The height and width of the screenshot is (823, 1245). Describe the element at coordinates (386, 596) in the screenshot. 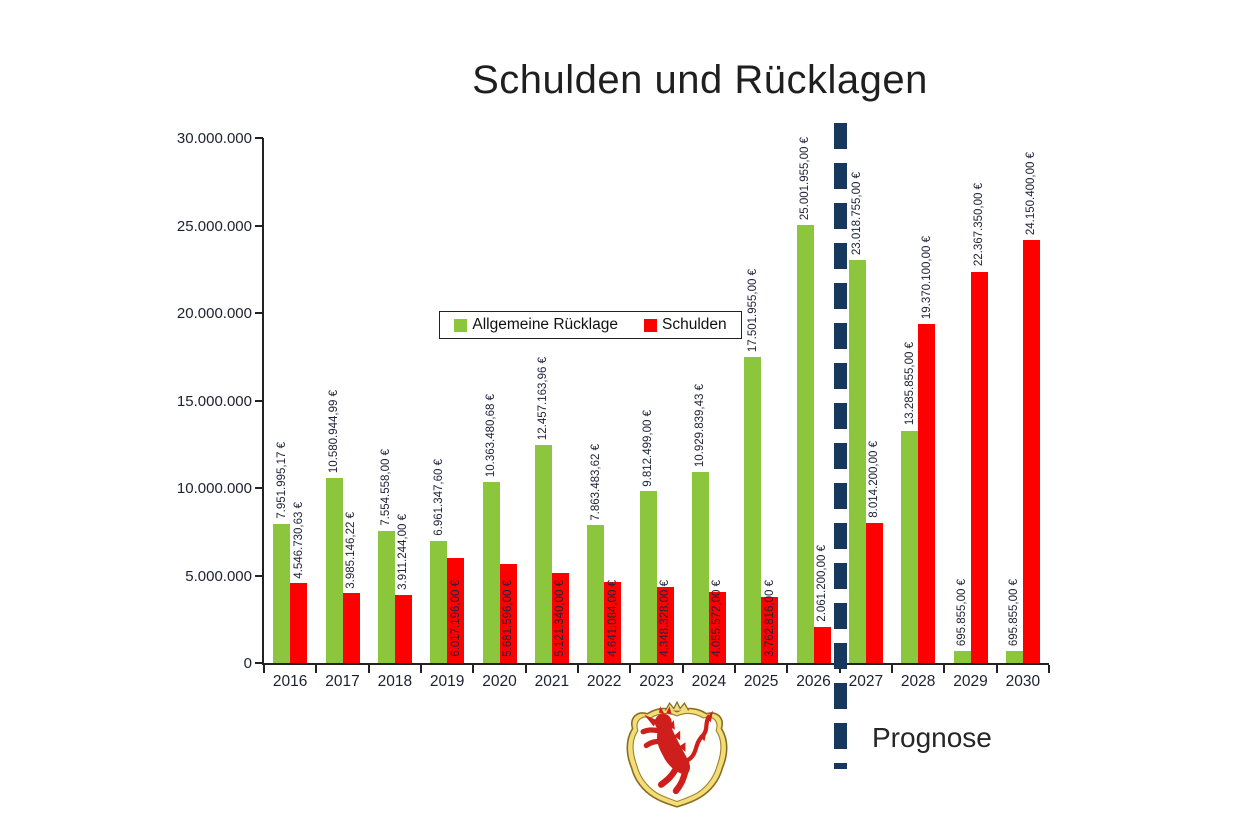

I see `bar-ruecklage-2018` at that location.